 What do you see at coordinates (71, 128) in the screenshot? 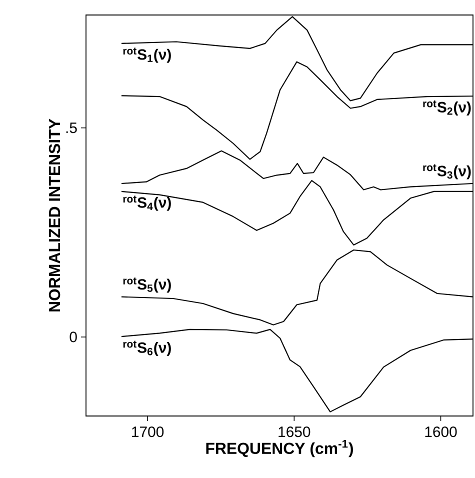
I see `y-tick-label: .5` at bounding box center [71, 128].